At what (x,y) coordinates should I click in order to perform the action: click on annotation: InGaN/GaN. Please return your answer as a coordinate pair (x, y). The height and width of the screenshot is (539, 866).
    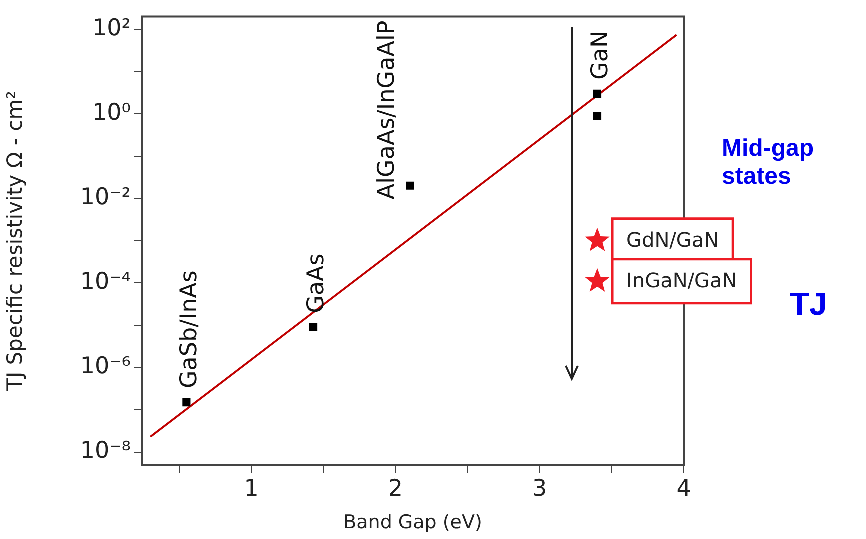
    Looking at the image, I should click on (682, 280).